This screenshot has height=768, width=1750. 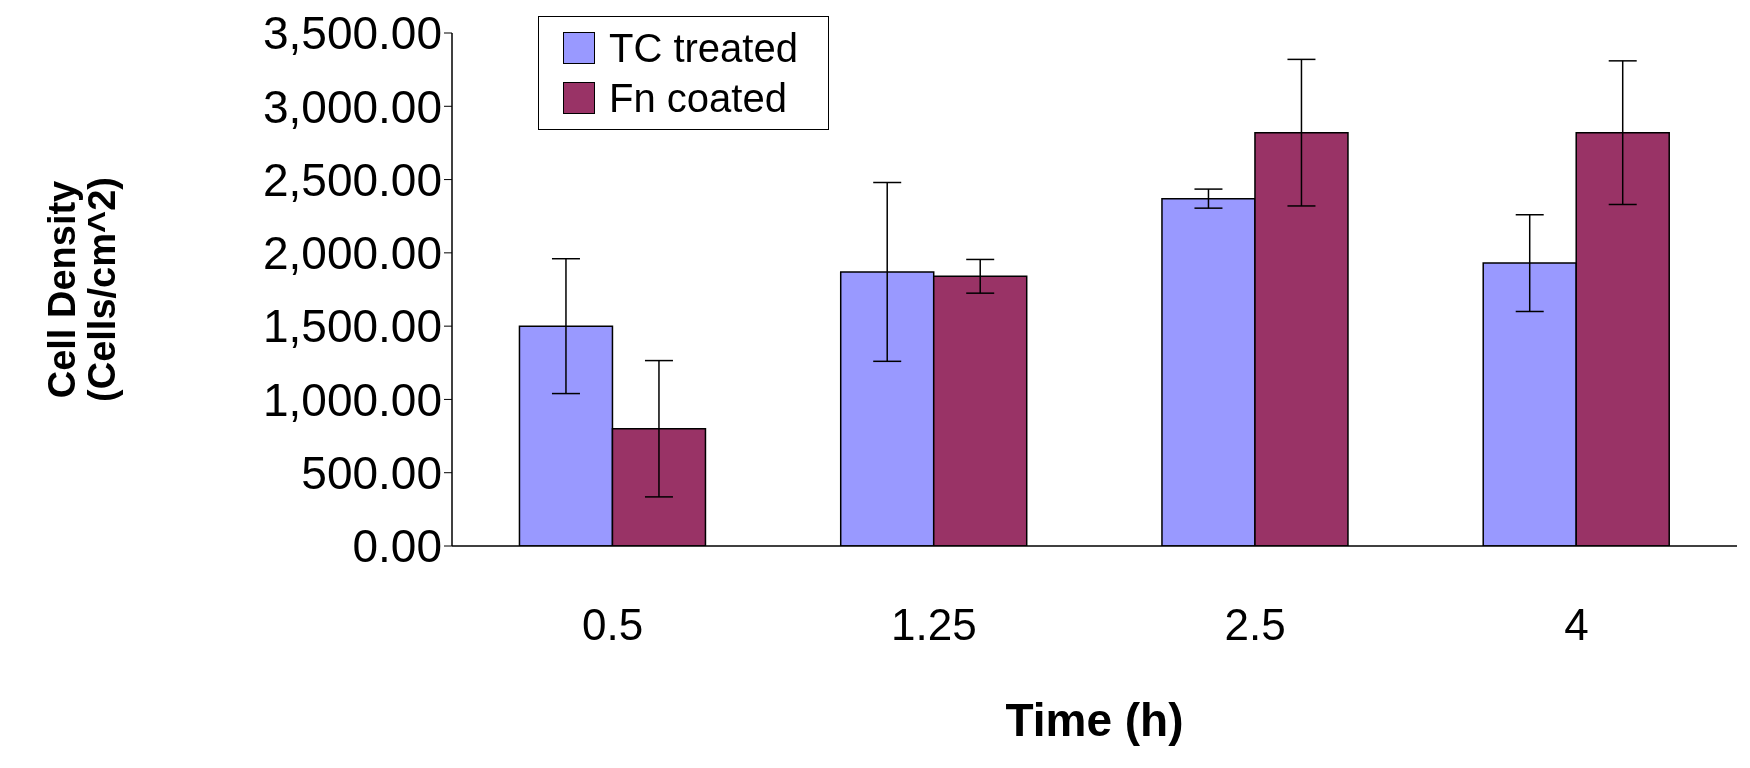 What do you see at coordinates (352, 106) in the screenshot?
I see `y-tick-label: 3,000.00` at bounding box center [352, 106].